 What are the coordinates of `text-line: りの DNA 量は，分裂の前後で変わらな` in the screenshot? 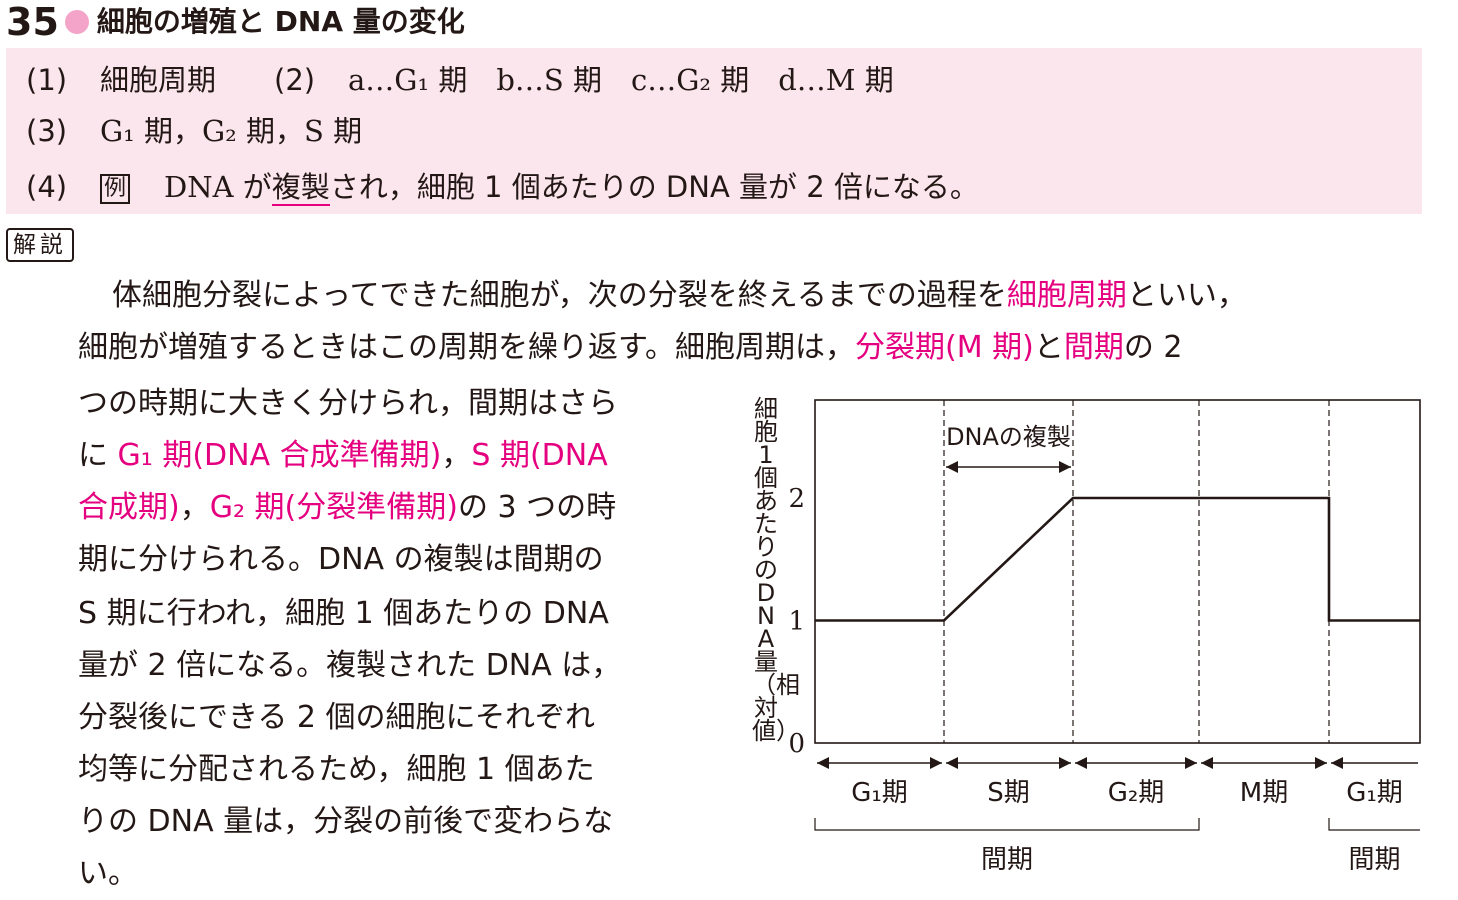 It's located at (346, 821).